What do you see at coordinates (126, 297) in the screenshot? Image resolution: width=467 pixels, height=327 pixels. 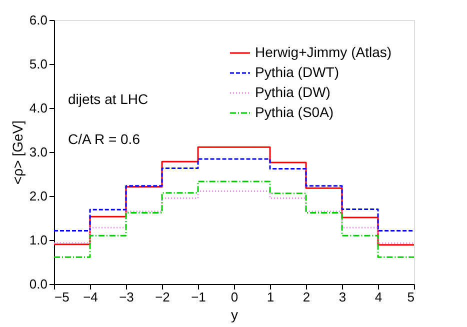 I see `x-tick-label: −3` at bounding box center [126, 297].